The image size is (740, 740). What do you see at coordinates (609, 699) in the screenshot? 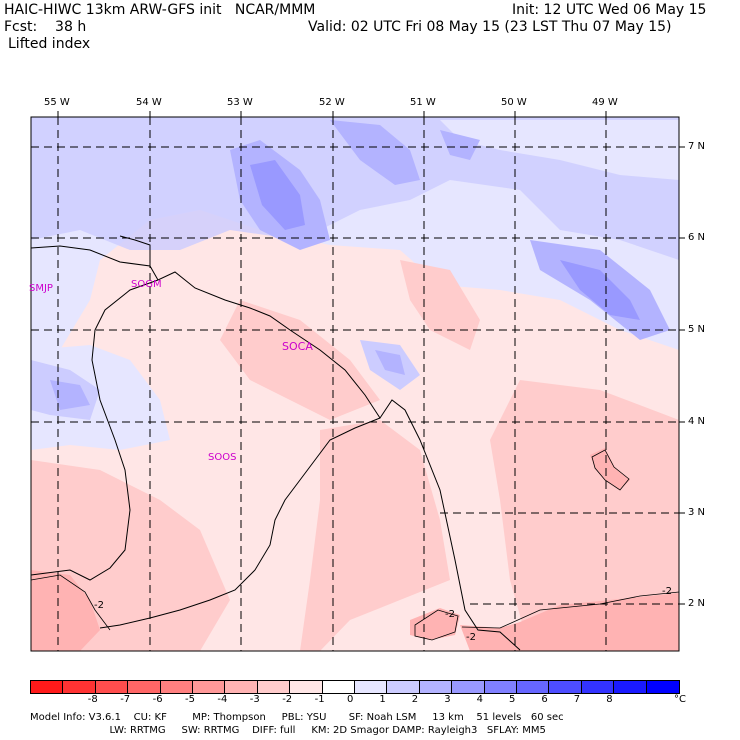
I see `colorbar-tick-label: 8` at bounding box center [609, 699].